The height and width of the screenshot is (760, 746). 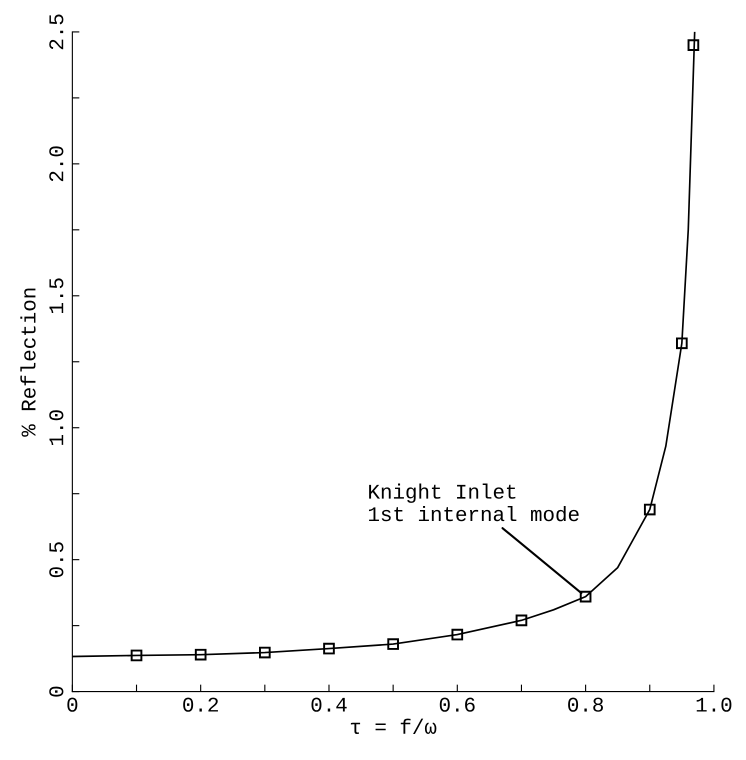 What do you see at coordinates (585, 705) in the screenshot?
I see `x-tick-label: 0.8` at bounding box center [585, 705].